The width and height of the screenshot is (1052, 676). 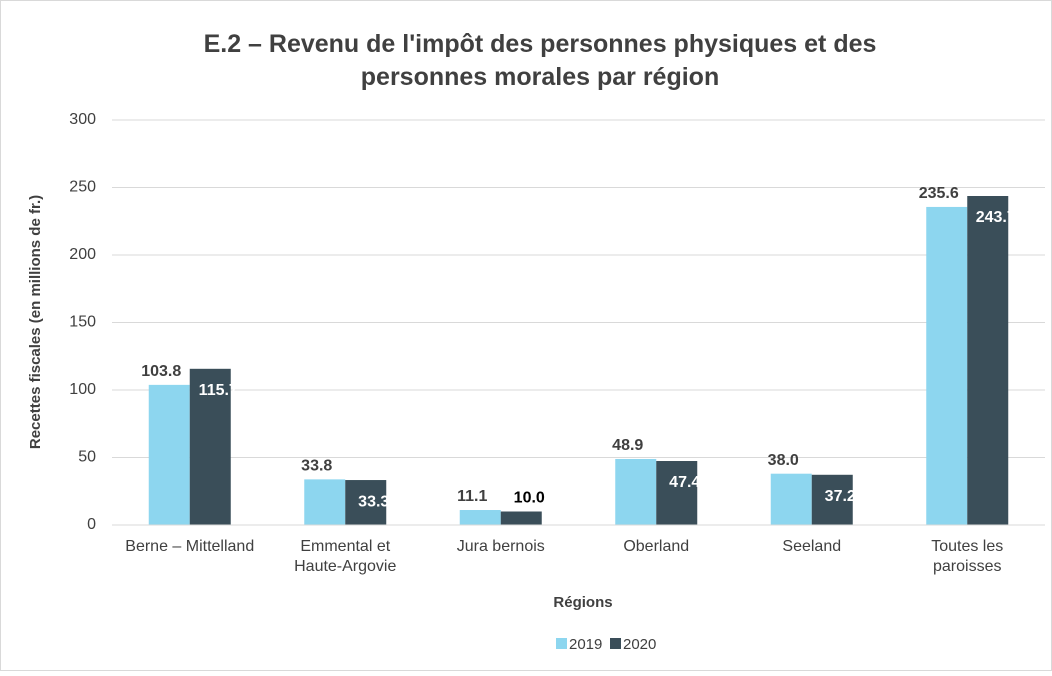 I want to click on data-label: 243.7, so click(x=996, y=217).